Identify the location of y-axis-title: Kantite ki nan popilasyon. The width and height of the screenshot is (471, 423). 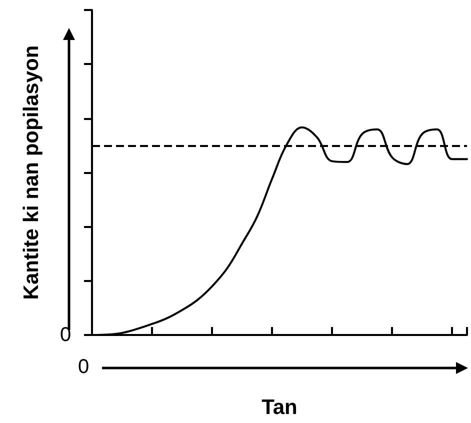
(31, 172).